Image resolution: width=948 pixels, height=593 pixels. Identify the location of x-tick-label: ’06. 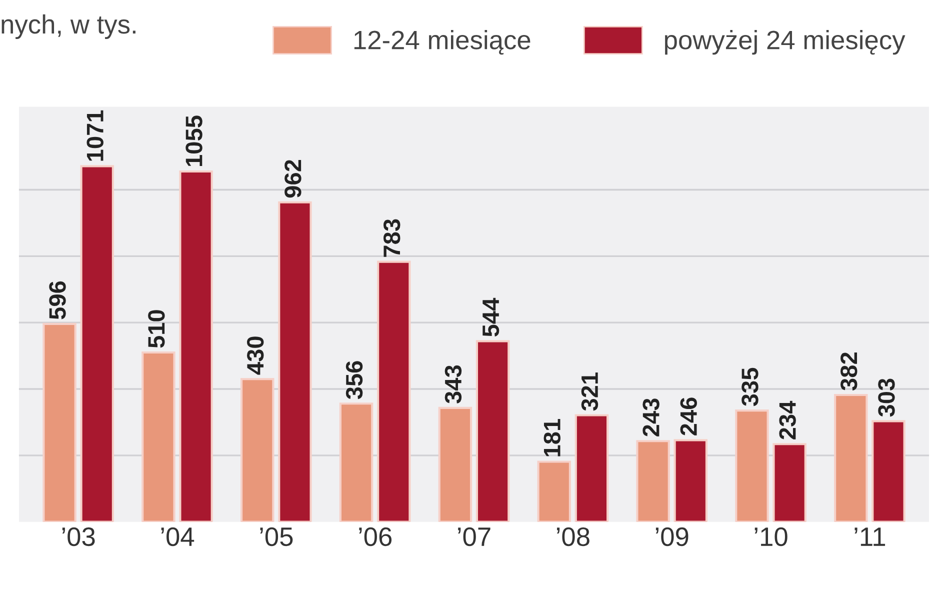
(375, 536).